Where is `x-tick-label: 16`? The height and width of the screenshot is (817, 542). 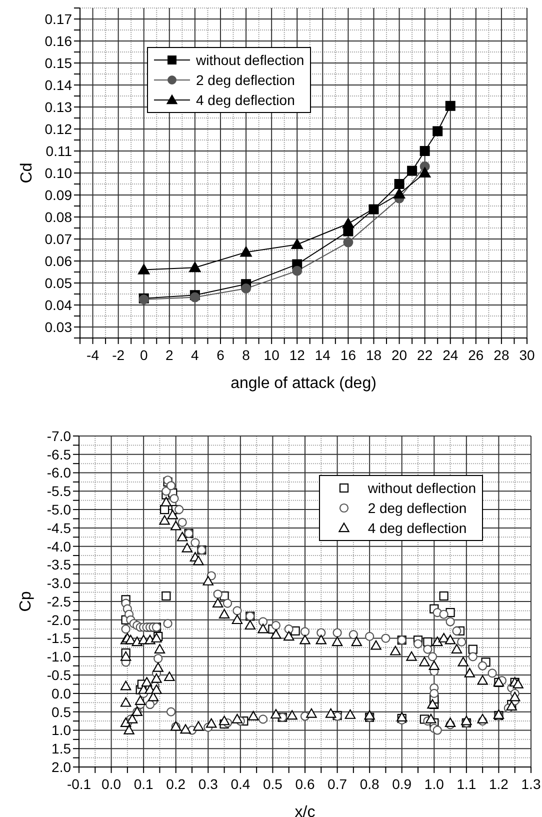 x-tick-label: 16 is located at coordinates (348, 355).